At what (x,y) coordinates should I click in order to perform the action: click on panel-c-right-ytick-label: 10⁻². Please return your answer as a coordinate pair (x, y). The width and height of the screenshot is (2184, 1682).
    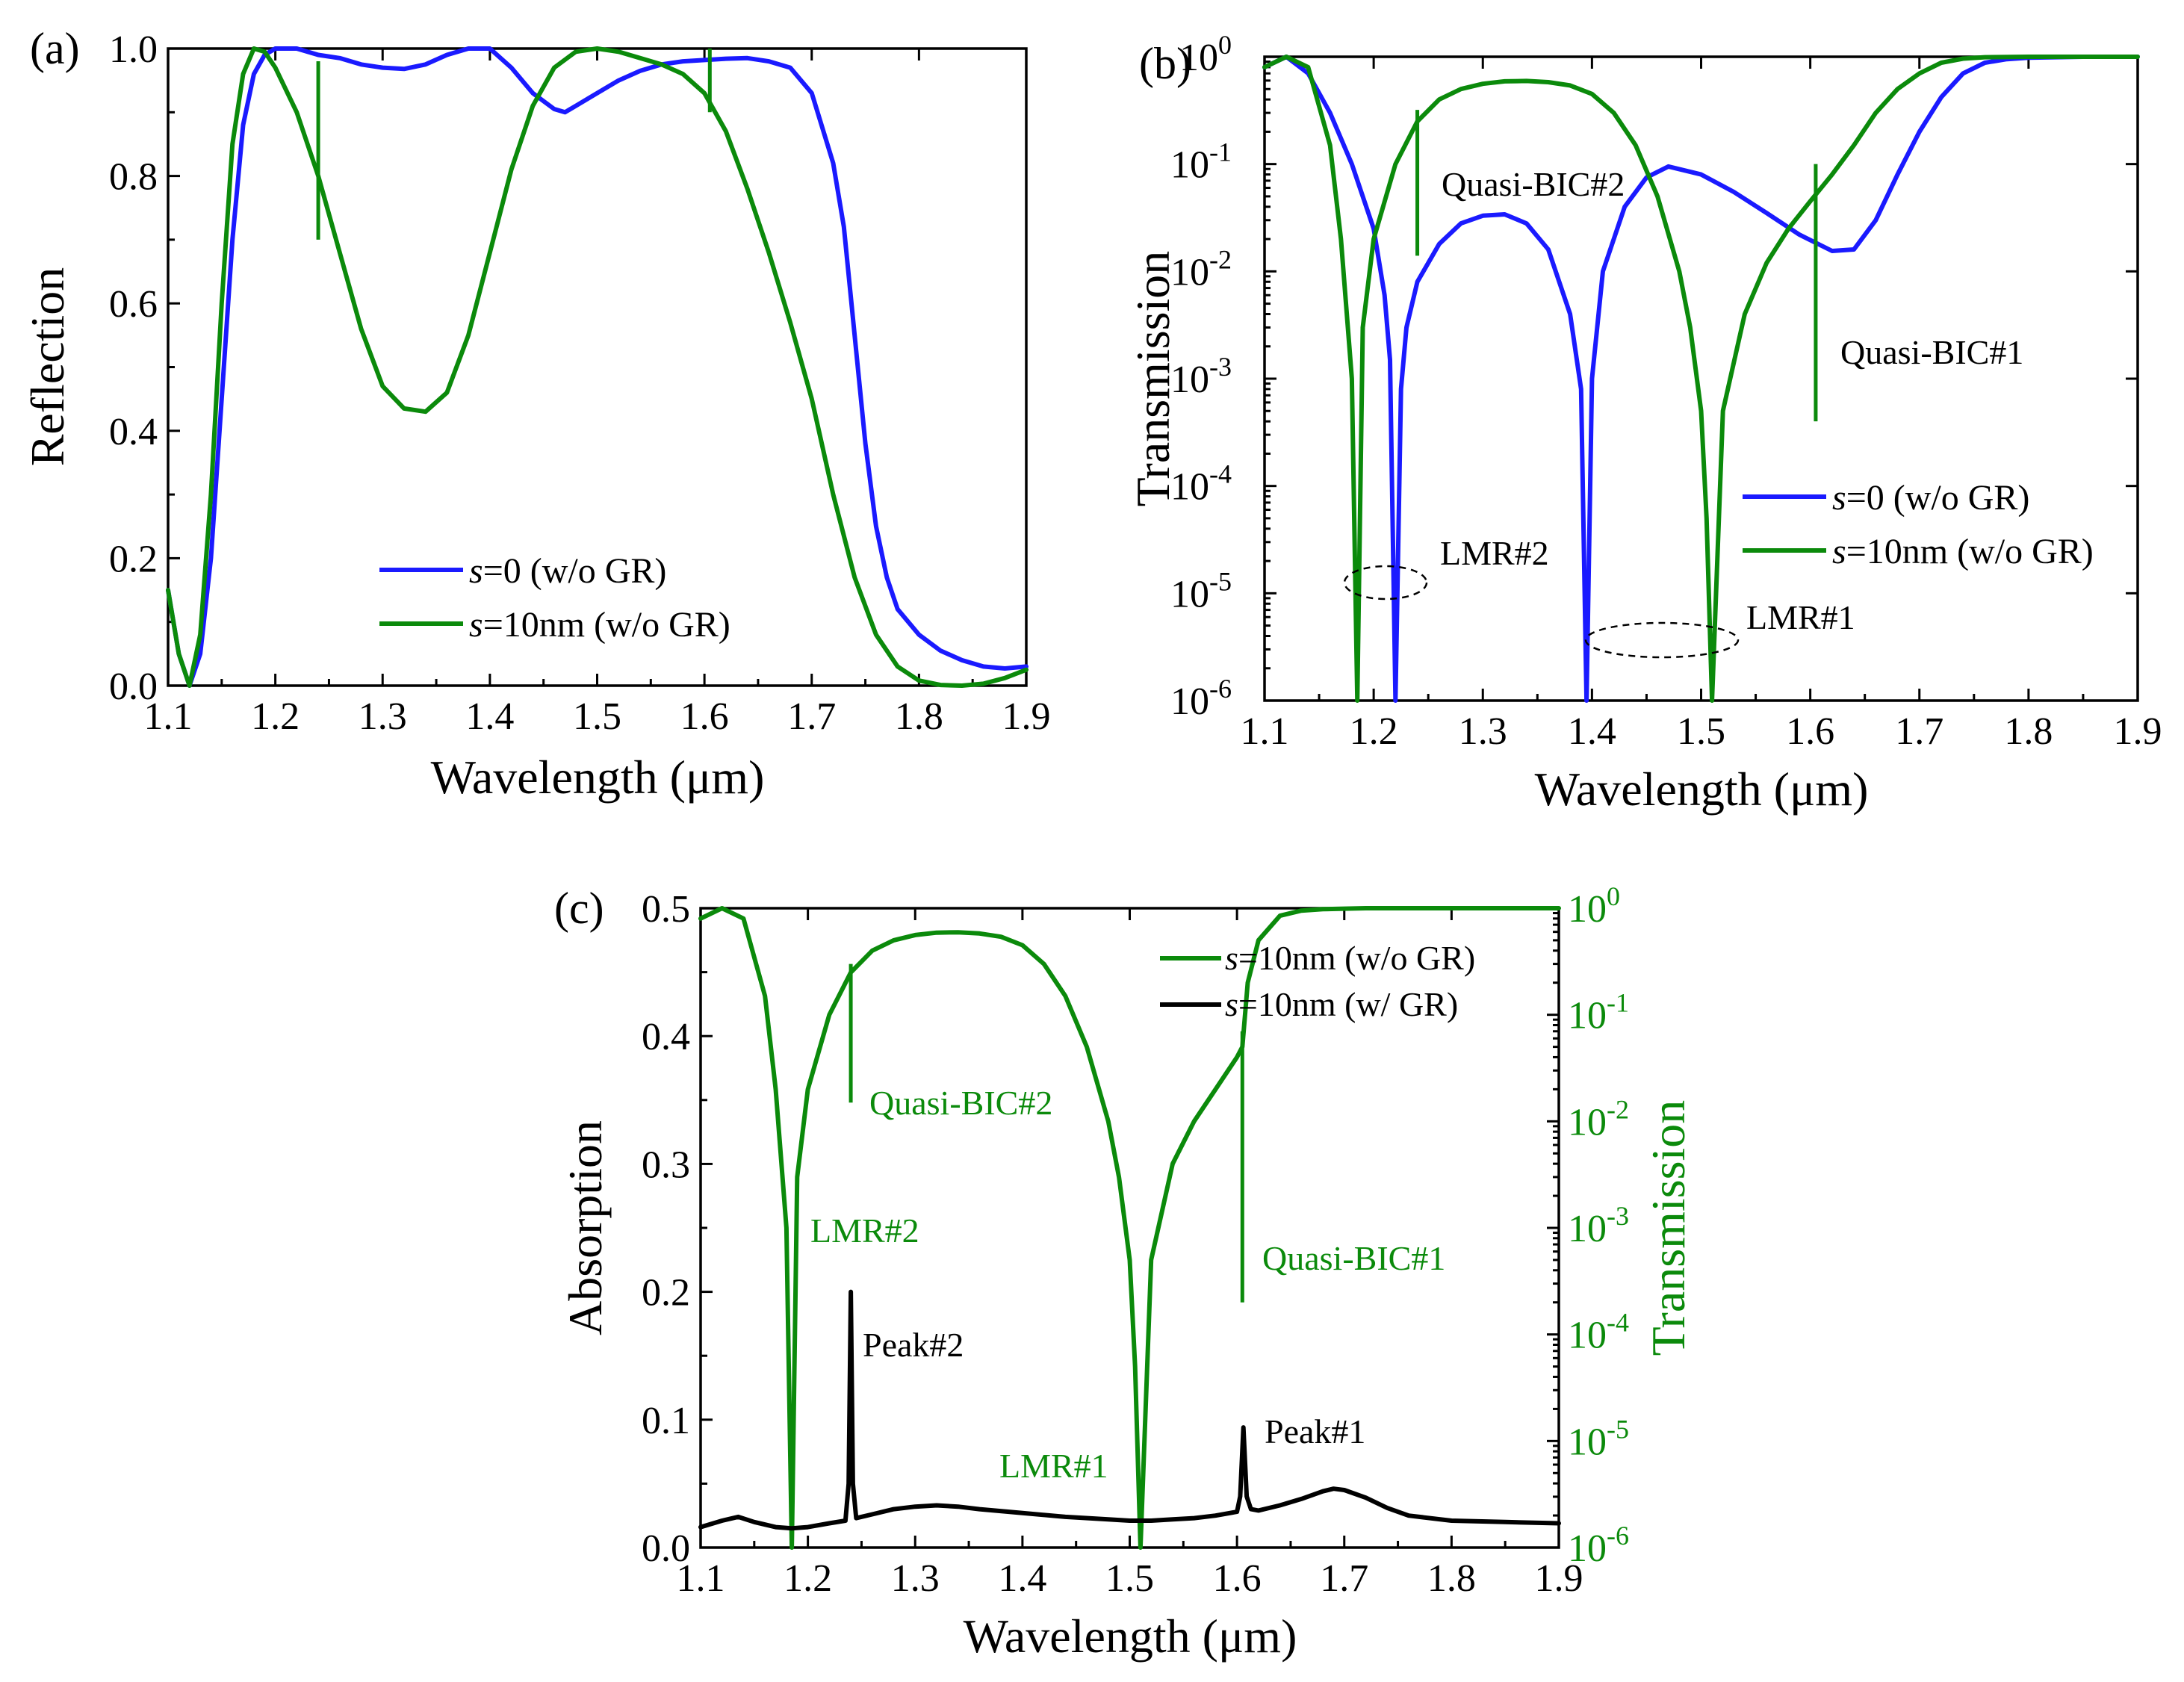
    Looking at the image, I should click on (1598, 1118).